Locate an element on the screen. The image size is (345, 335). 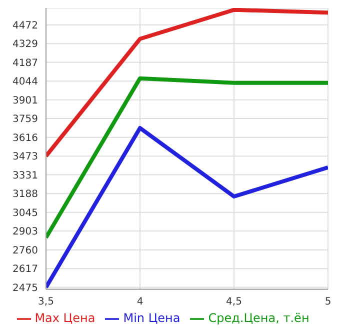
y-tick-label: 4187 is located at coordinates (25, 63).